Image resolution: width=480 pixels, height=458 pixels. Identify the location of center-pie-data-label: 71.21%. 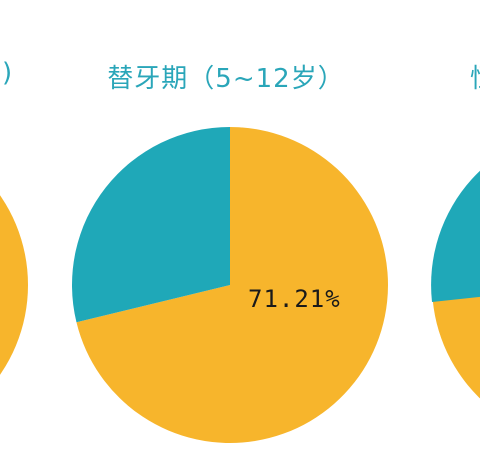
(294, 299).